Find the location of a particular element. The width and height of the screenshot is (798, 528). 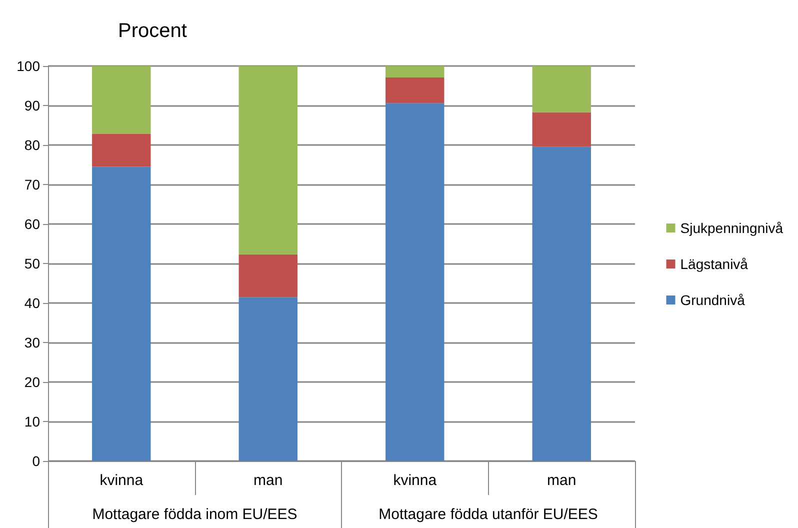

y-tick-label: 100 is located at coordinates (28, 66).